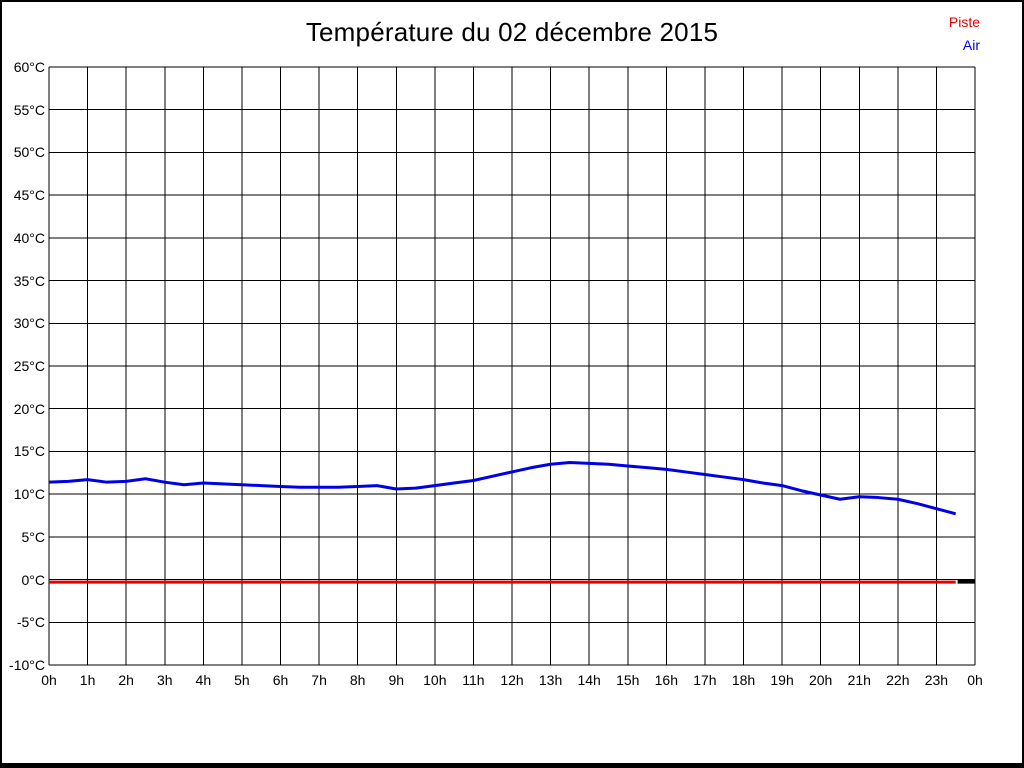  Describe the element at coordinates (666, 680) in the screenshot. I see `x-axis-tick-label: 16h` at that location.